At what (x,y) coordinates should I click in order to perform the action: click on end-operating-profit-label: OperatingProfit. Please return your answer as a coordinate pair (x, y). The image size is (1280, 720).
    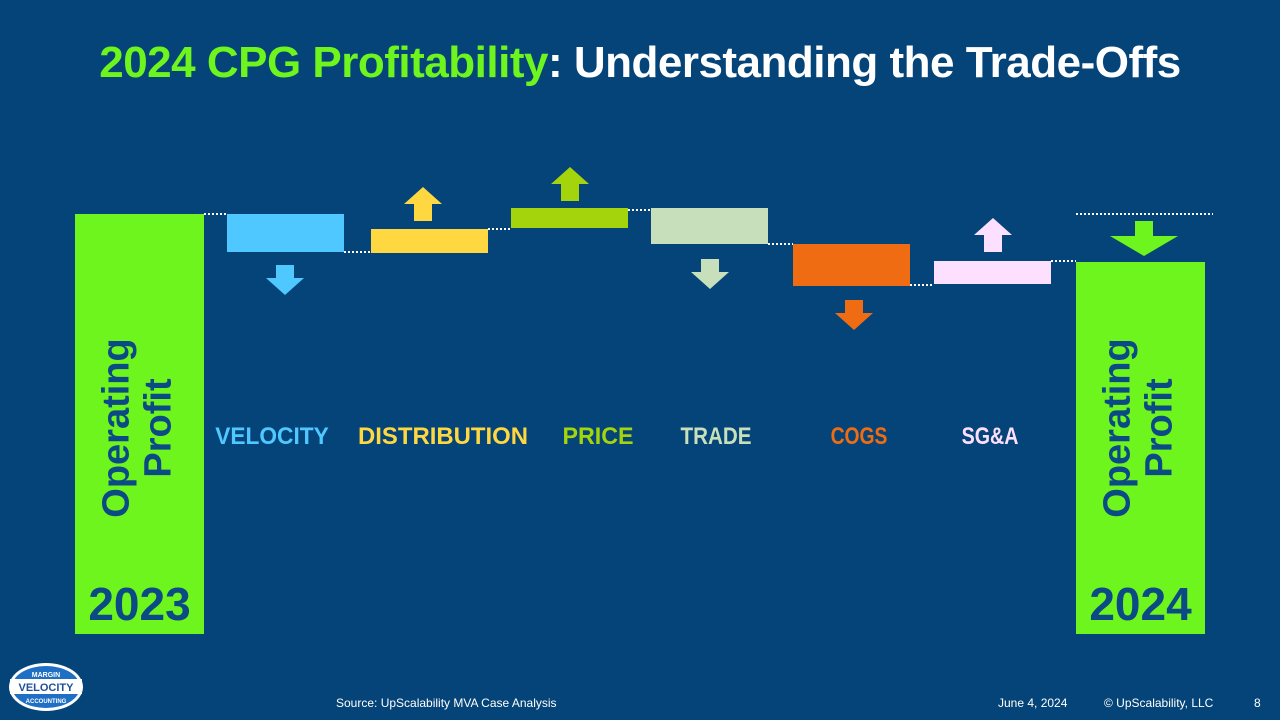
    Looking at the image, I should click on (1139, 427).